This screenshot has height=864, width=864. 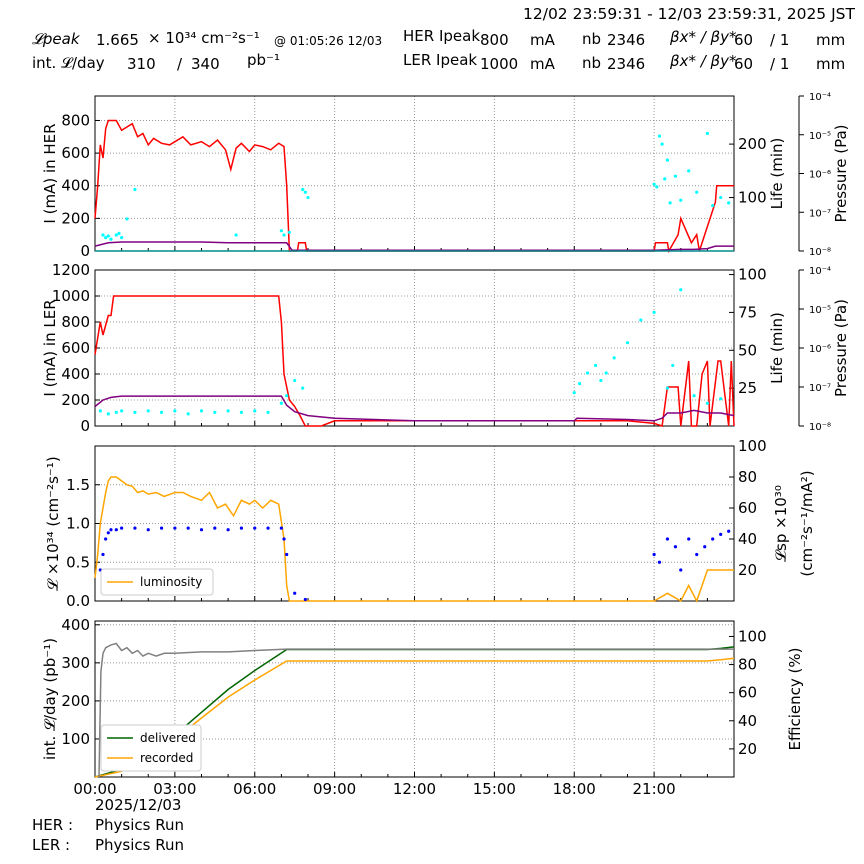 I want to click on legend-label: delivered, so click(x=168, y=738).